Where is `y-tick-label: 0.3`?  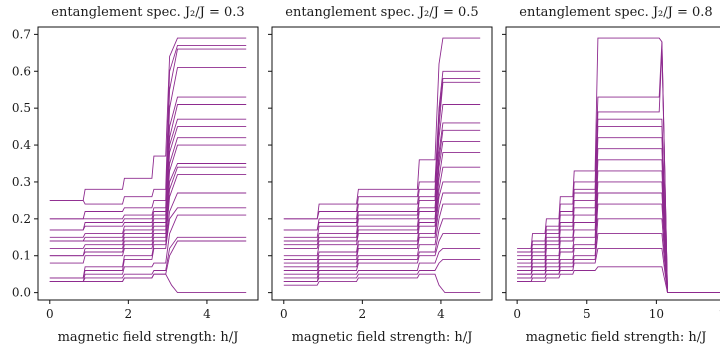 y-tick-label: 0.3 is located at coordinates (21, 182).